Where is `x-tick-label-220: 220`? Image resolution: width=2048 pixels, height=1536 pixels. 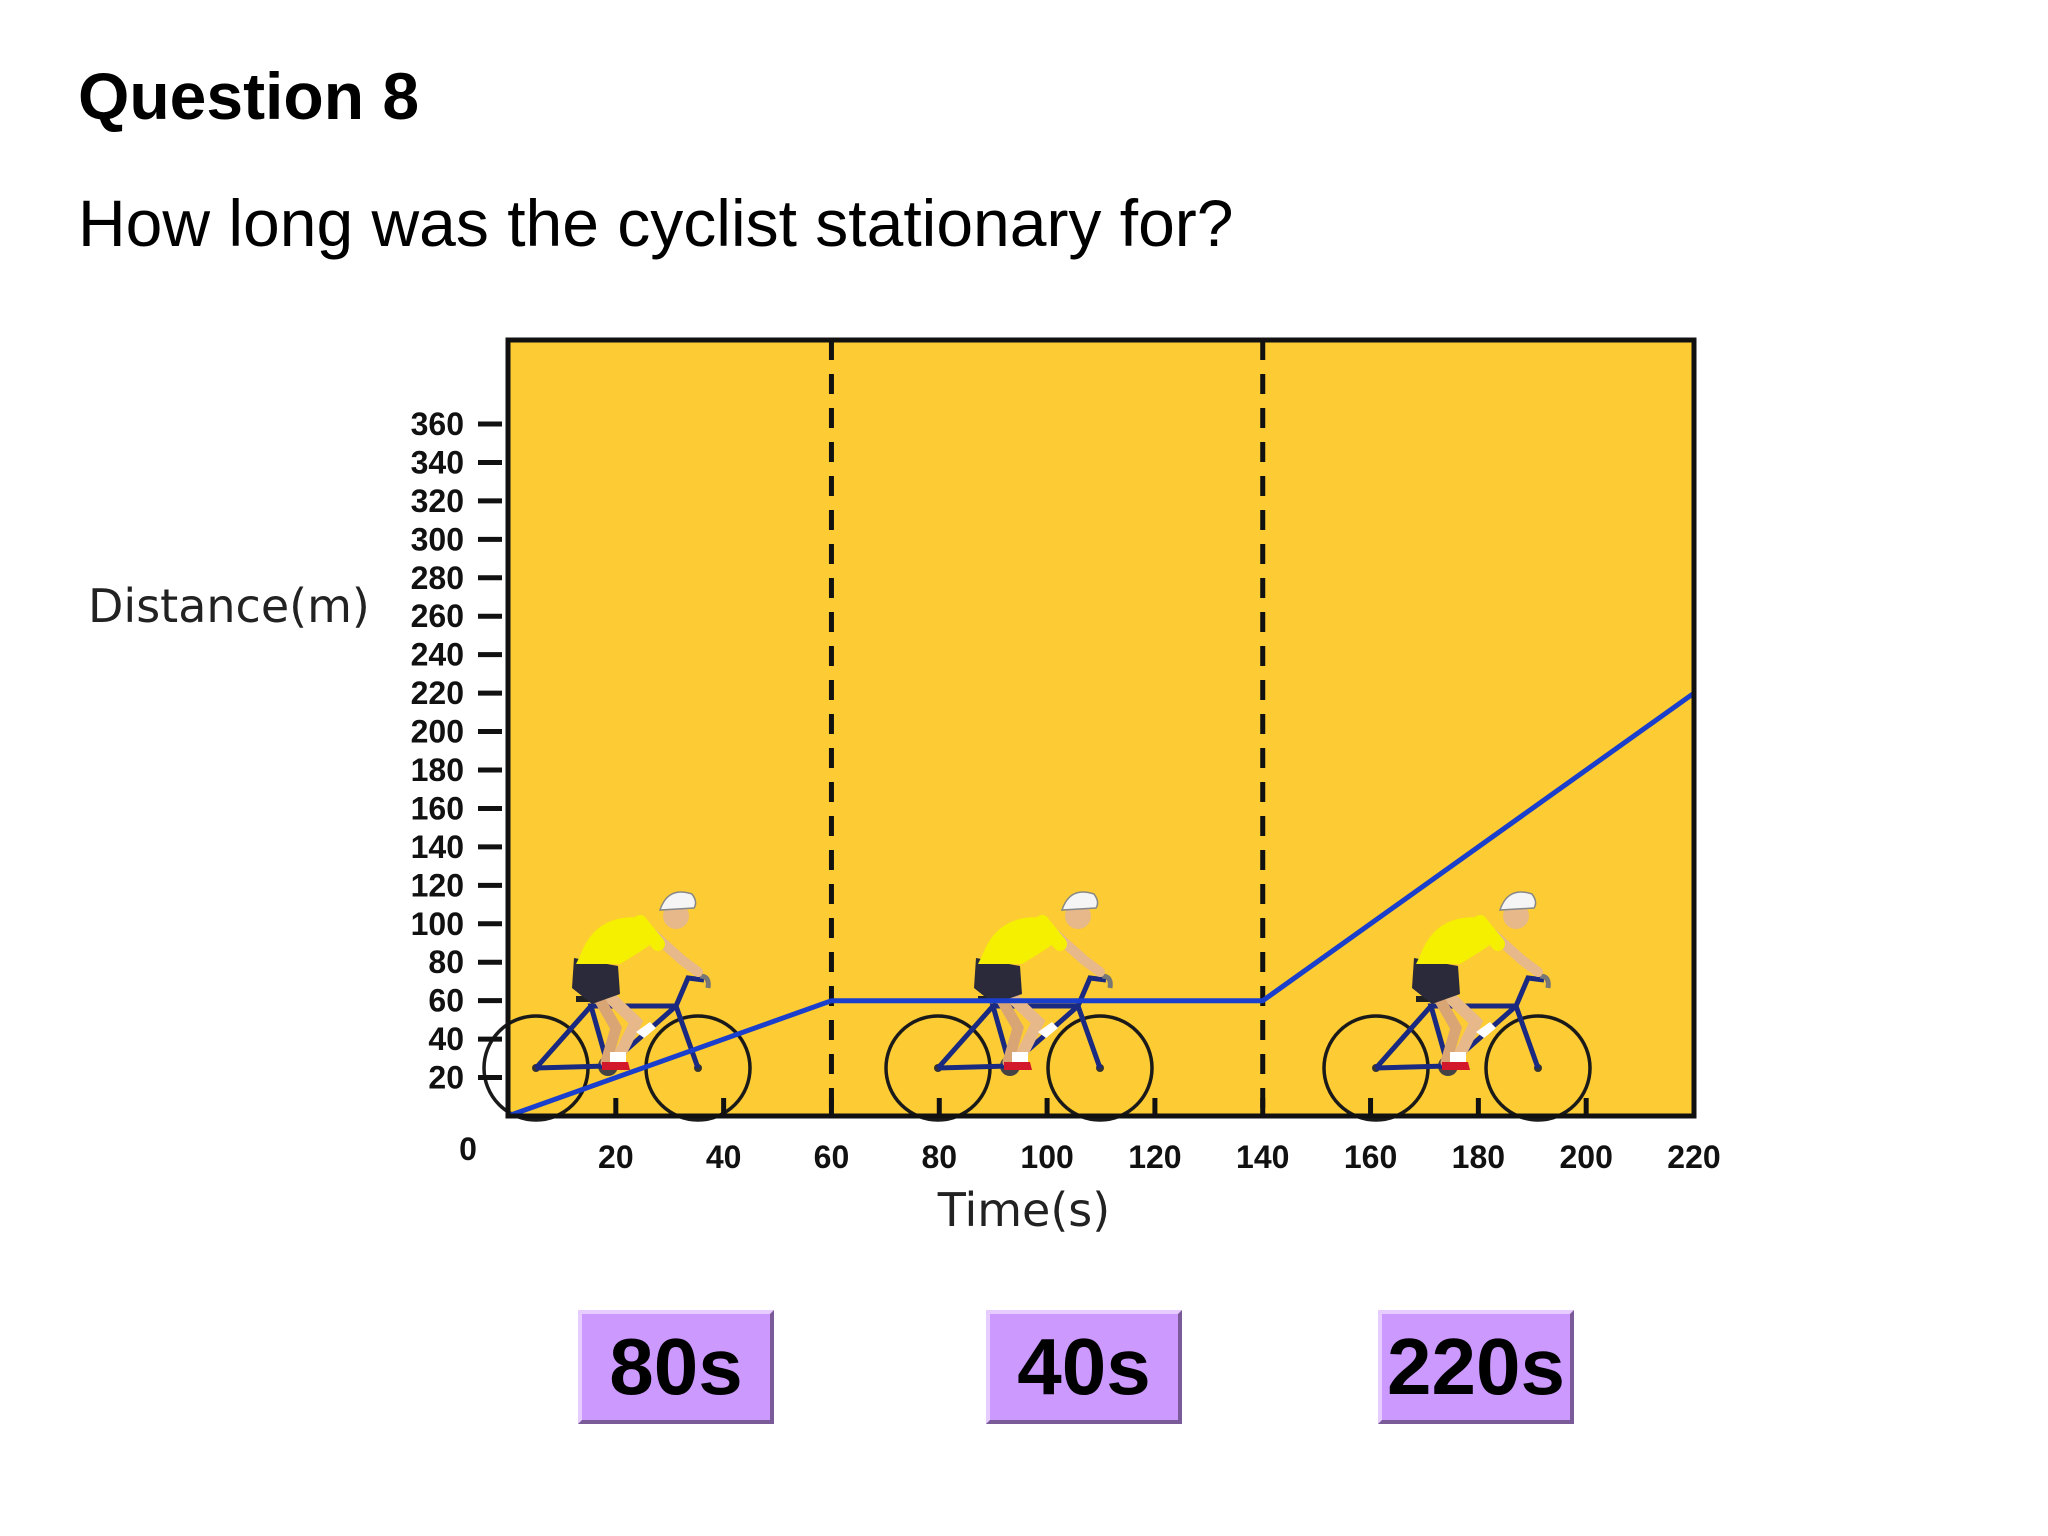
x-tick-label-220: 220 is located at coordinates (1693, 1157).